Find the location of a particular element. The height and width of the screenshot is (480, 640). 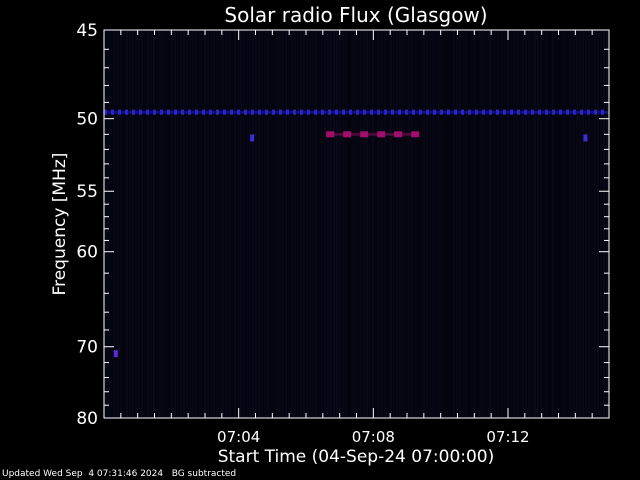

burst-point is located at coordinates (252, 138).